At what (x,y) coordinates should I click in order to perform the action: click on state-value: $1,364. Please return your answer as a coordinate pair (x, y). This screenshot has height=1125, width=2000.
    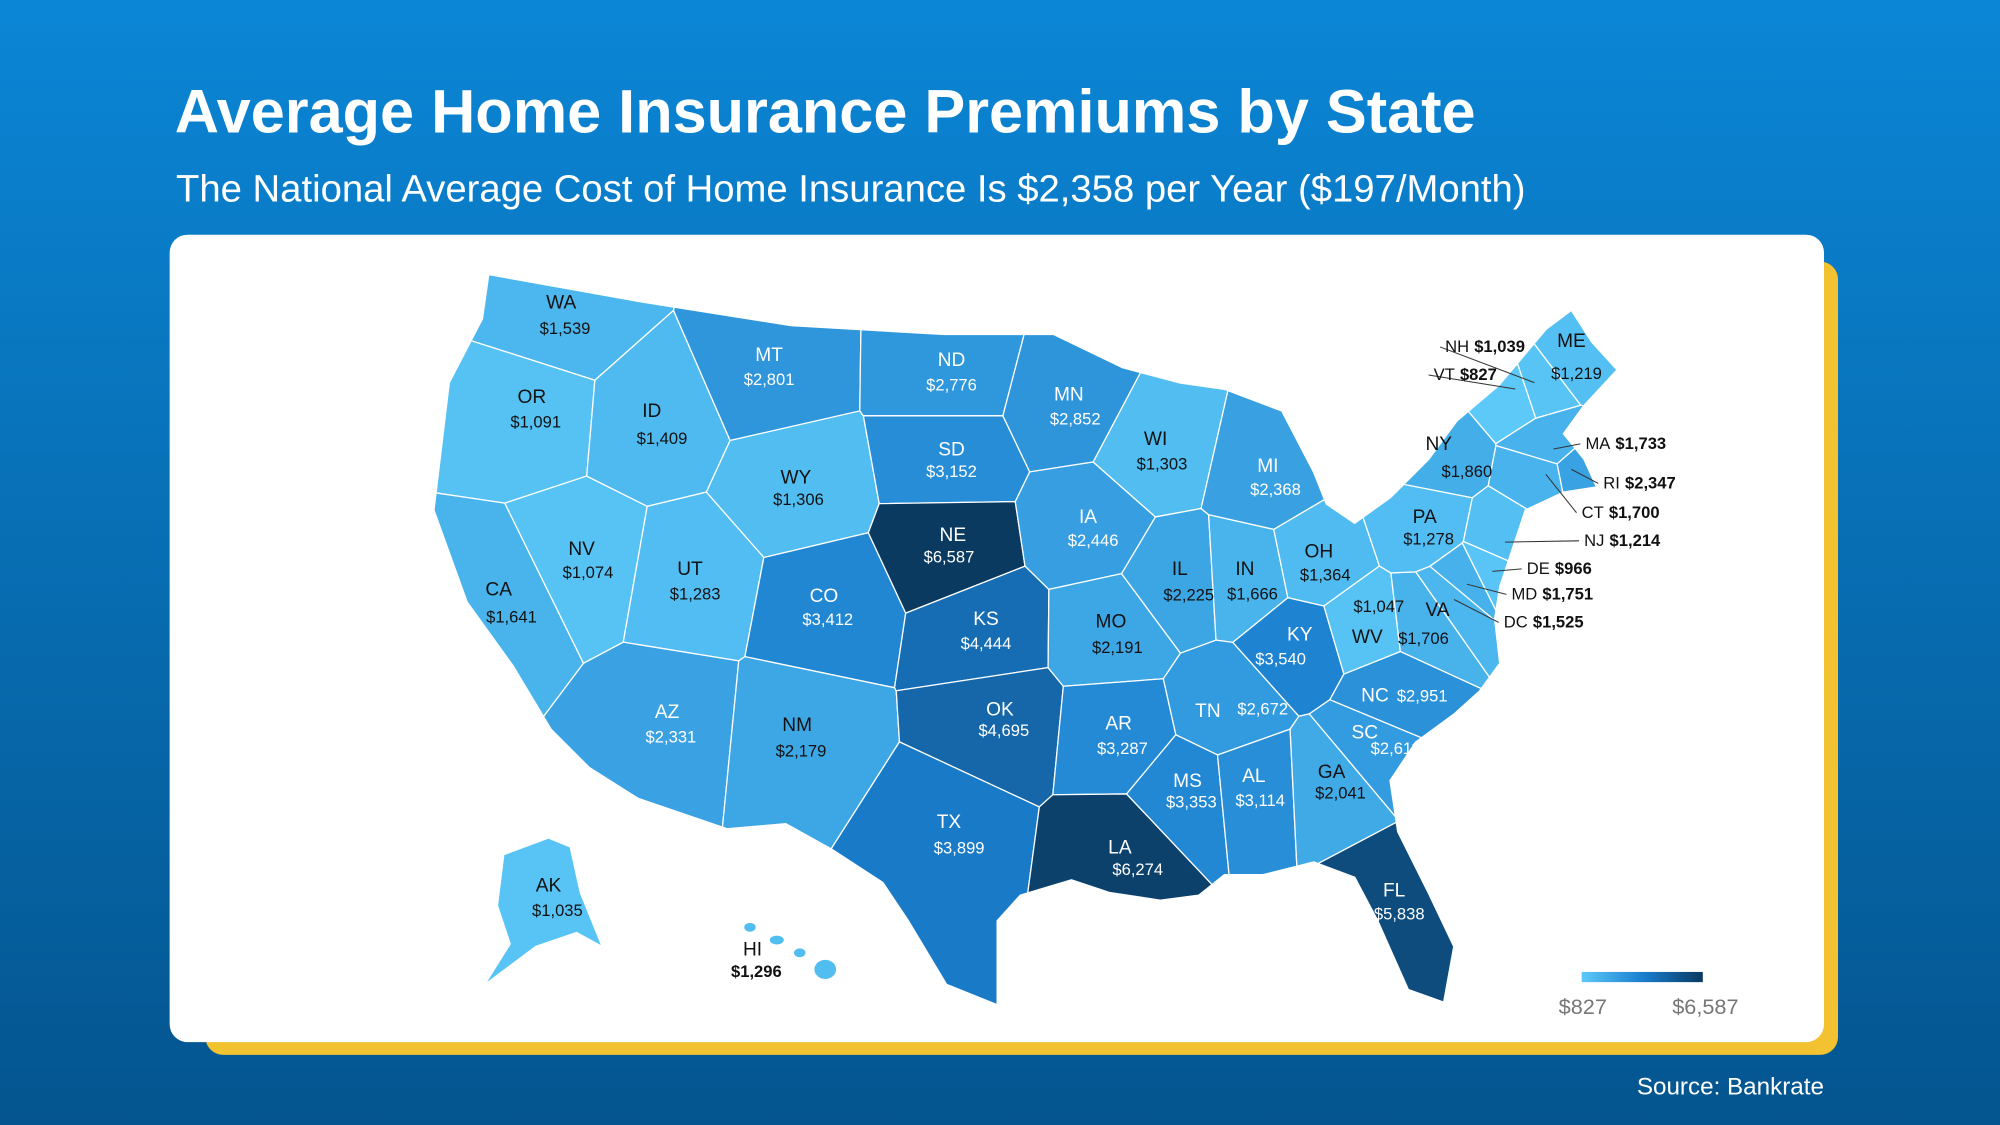
    Looking at the image, I should click on (1325, 574).